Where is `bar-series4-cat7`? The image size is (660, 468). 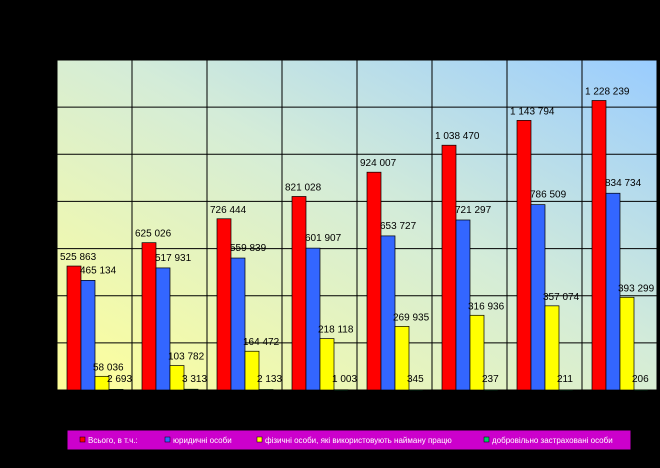 bar-series4-cat7 is located at coordinates (566, 390).